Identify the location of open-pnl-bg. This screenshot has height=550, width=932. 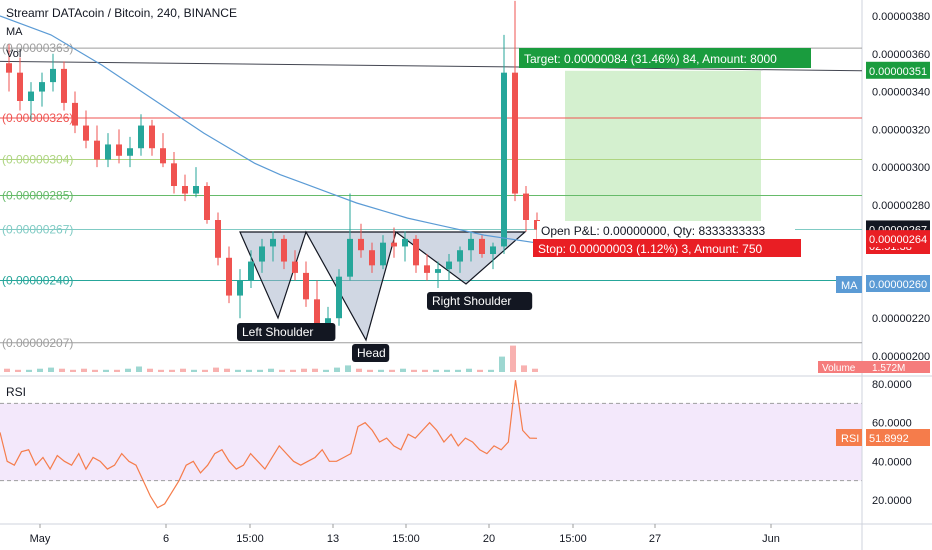
(666, 230).